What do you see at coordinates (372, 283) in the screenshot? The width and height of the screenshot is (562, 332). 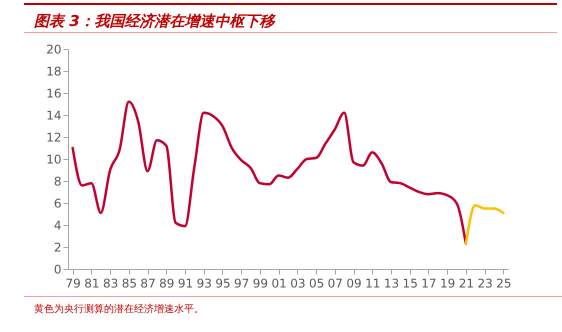 I see `x-tick-label: 11` at bounding box center [372, 283].